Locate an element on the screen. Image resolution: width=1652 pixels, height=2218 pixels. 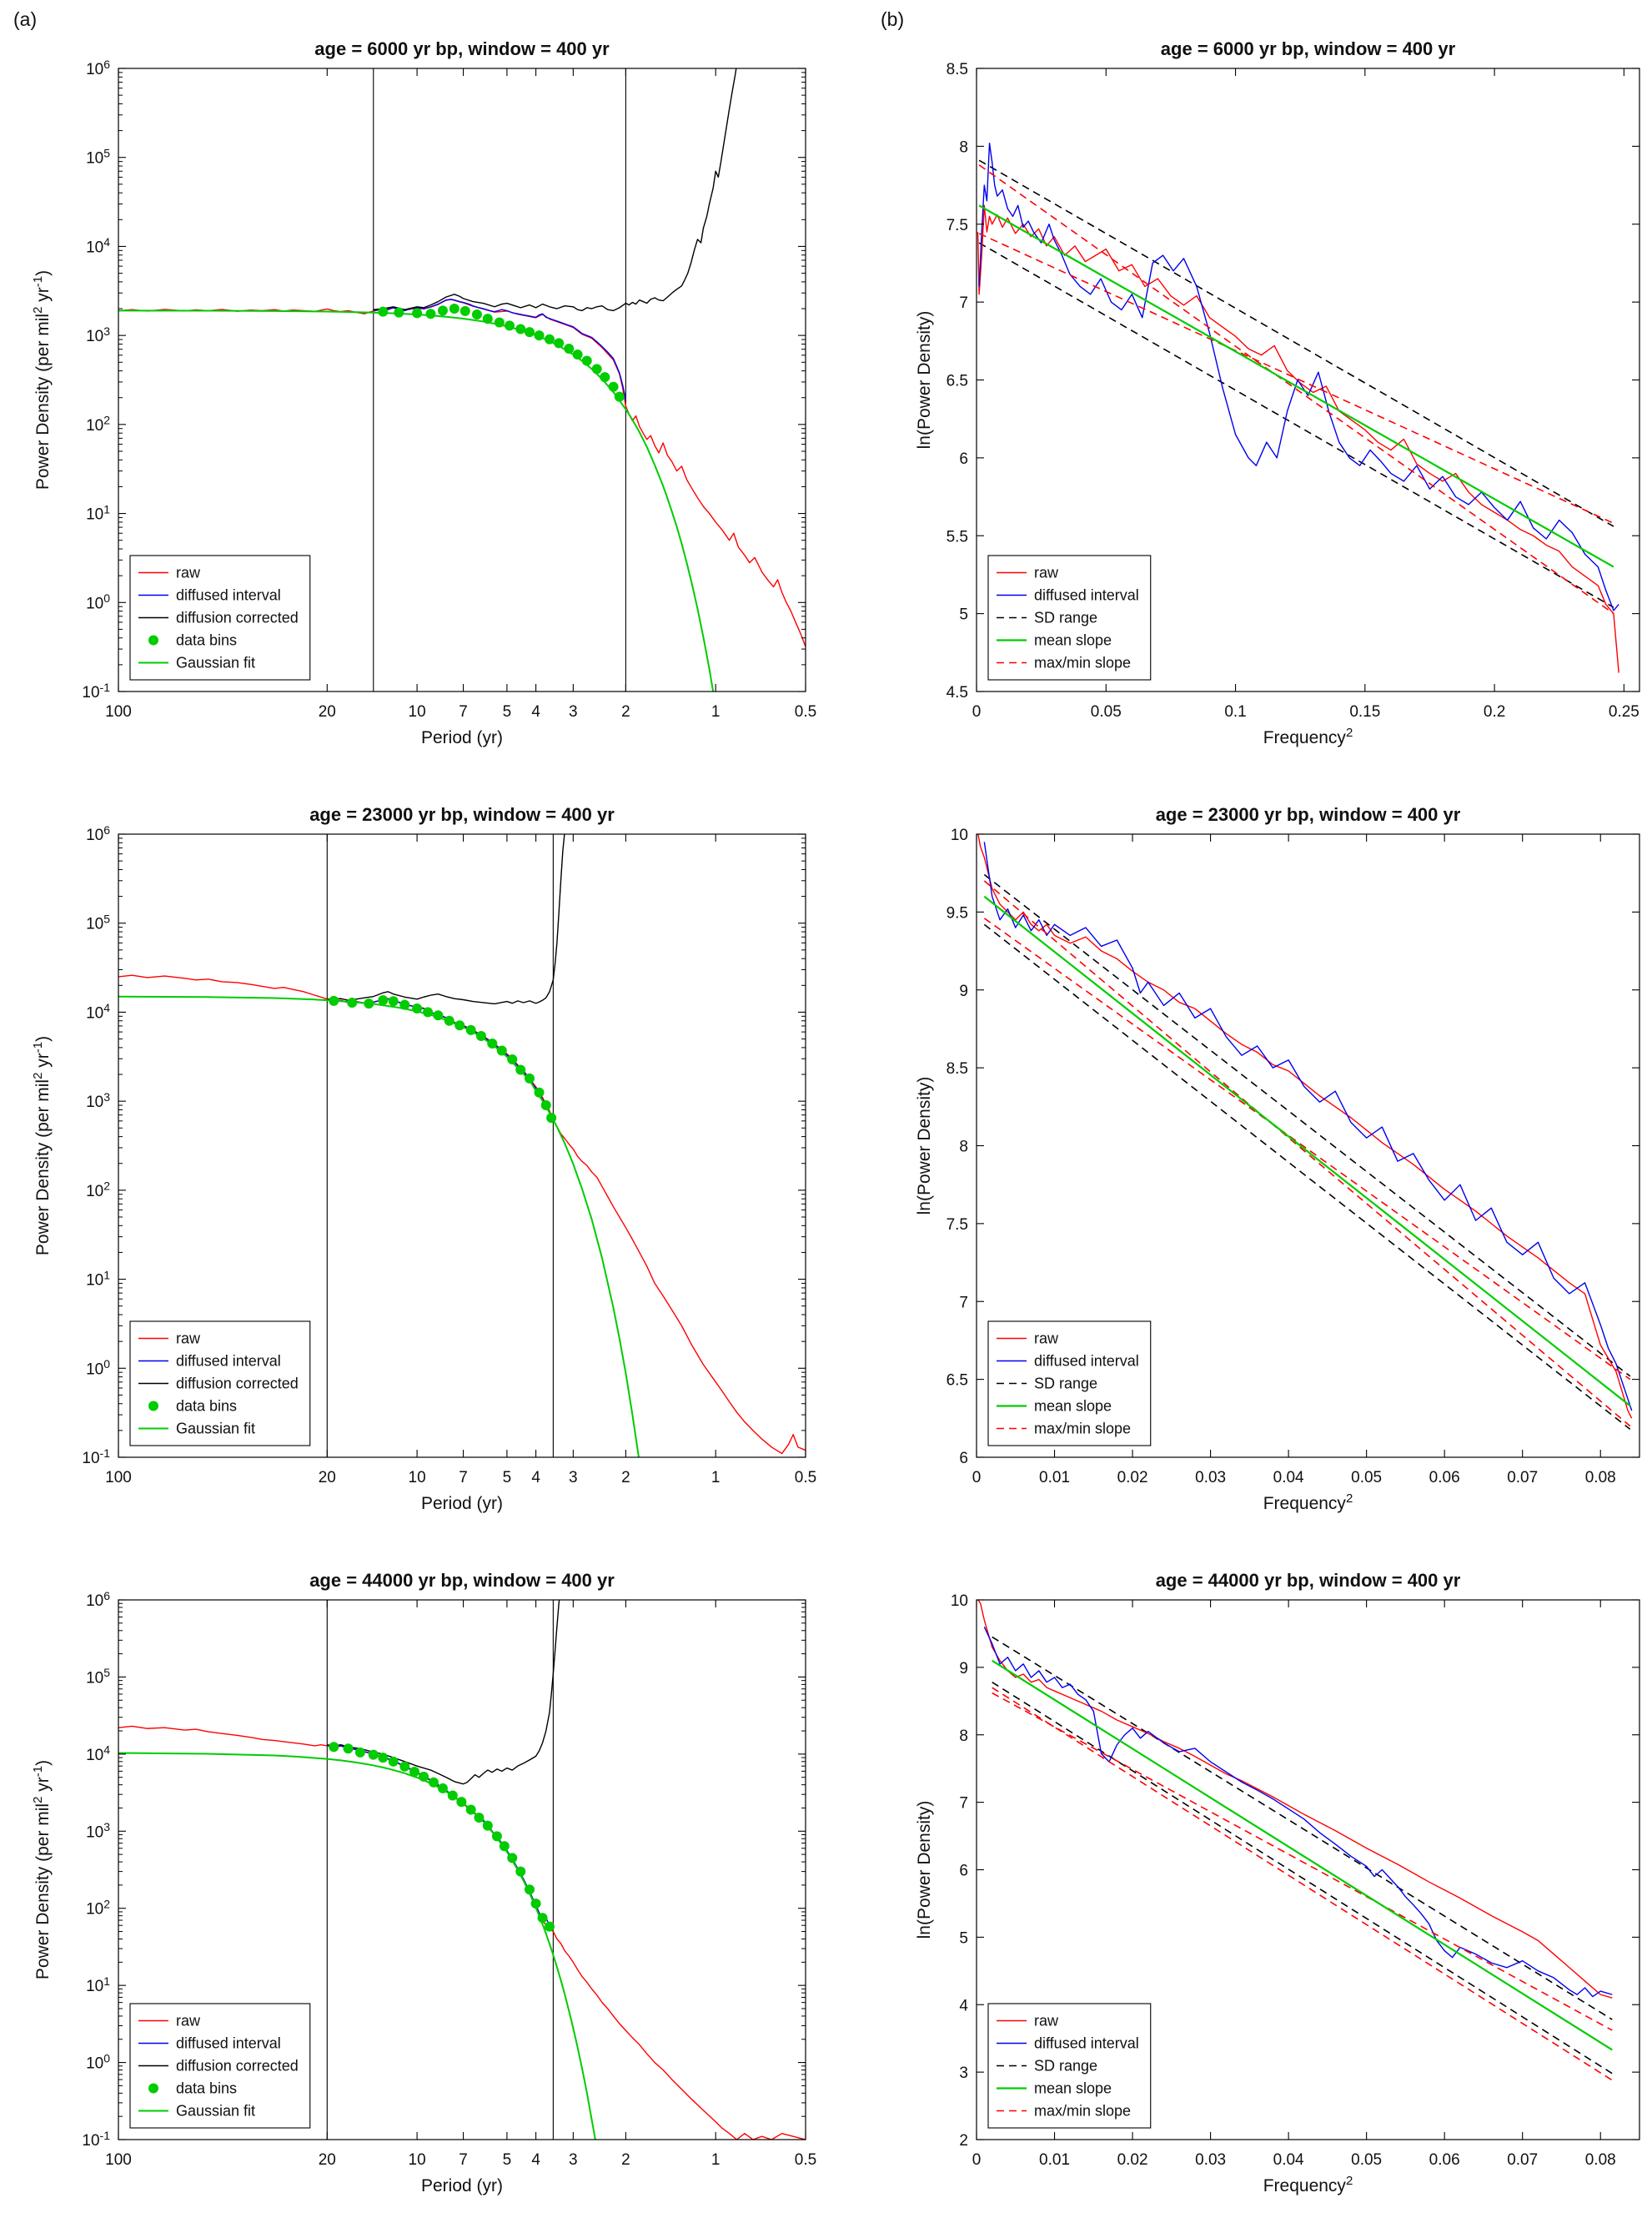
x-tick-label: 0.25 is located at coordinates (1624, 712).